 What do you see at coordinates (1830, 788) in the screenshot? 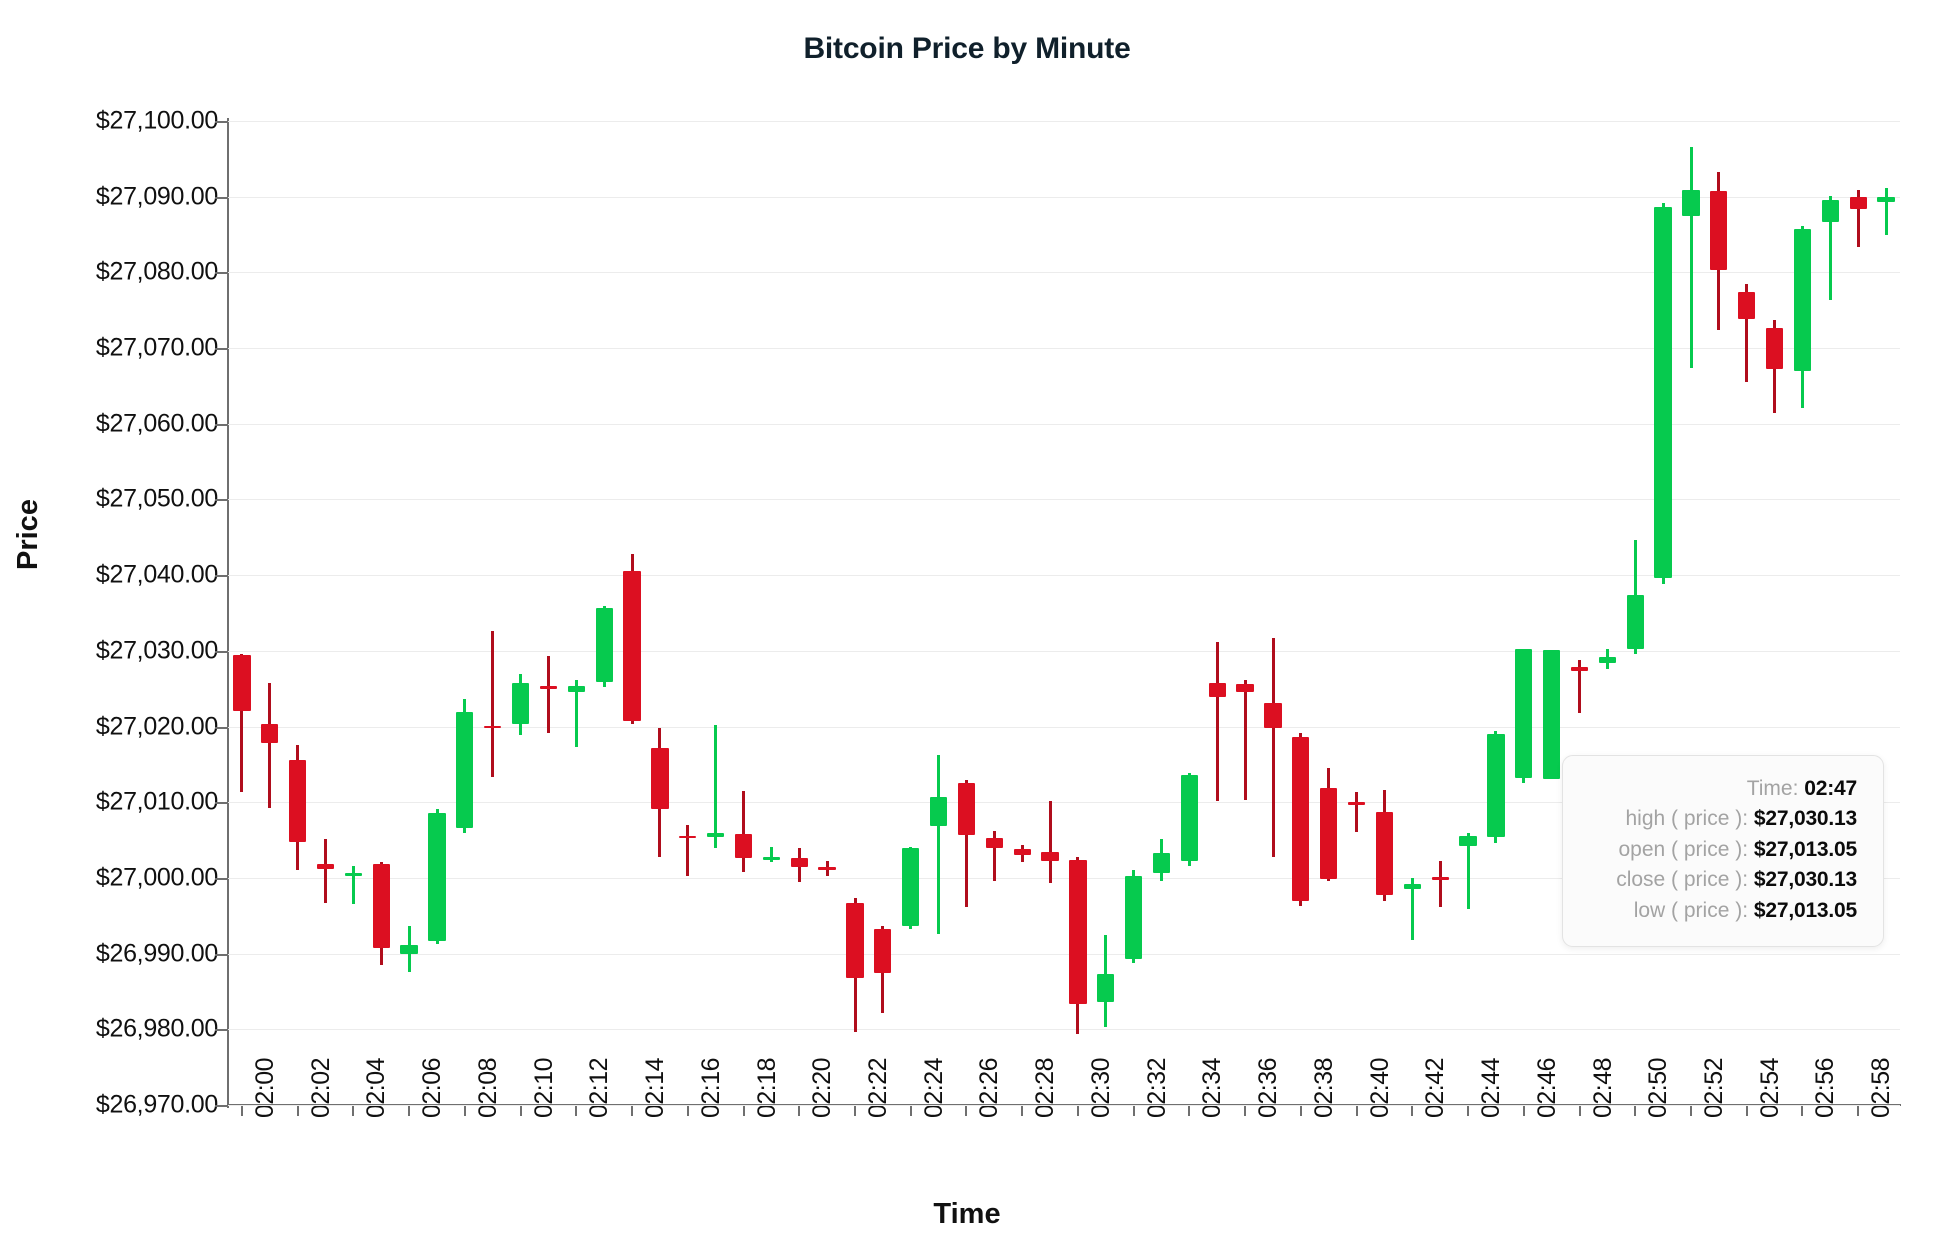
I see `tooltip-value: 02:47` at bounding box center [1830, 788].